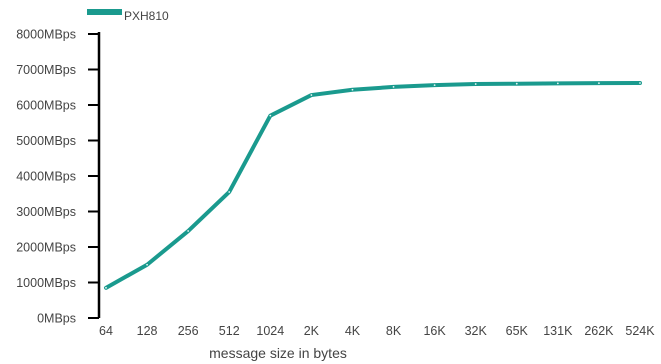  What do you see at coordinates (278, 353) in the screenshot?
I see `x-axis-title: message size in bytes` at bounding box center [278, 353].